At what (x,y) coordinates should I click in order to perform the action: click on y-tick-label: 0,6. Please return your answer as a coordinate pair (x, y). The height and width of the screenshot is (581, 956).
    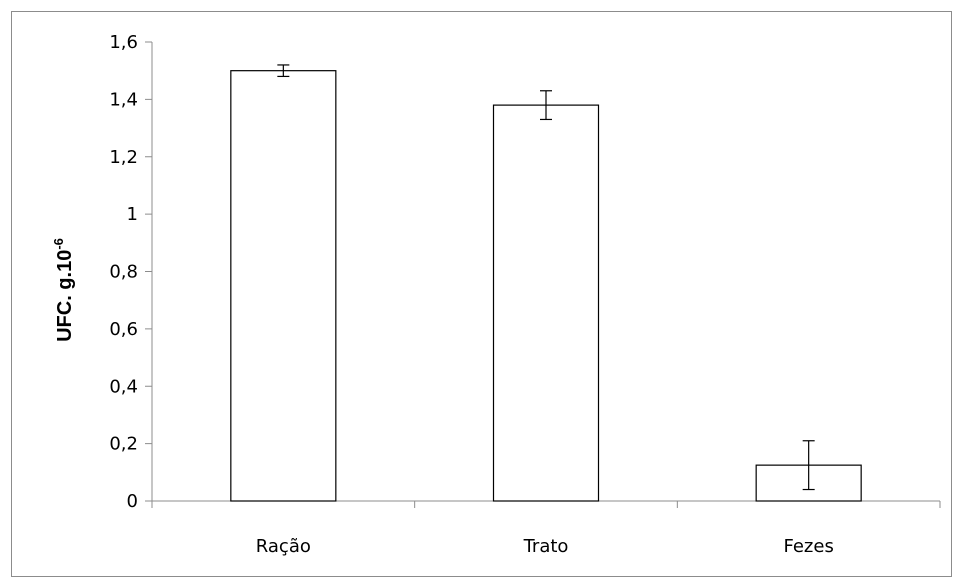
    Looking at the image, I should click on (123, 329).